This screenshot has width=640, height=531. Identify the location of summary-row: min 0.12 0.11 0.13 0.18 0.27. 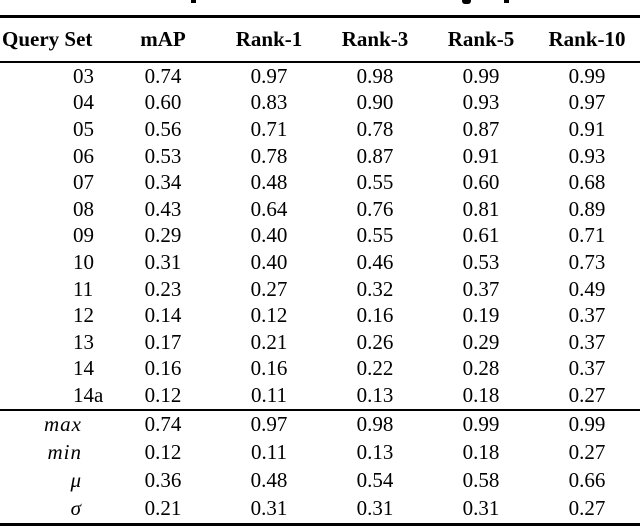
(320, 453).